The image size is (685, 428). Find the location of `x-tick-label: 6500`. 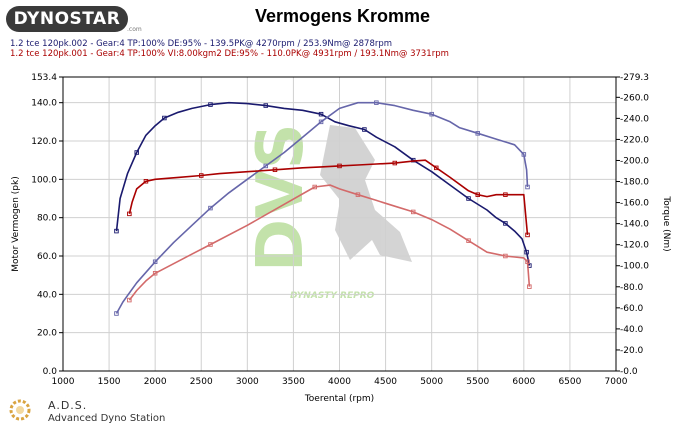

x-tick-label: 6500 is located at coordinates (569, 382).